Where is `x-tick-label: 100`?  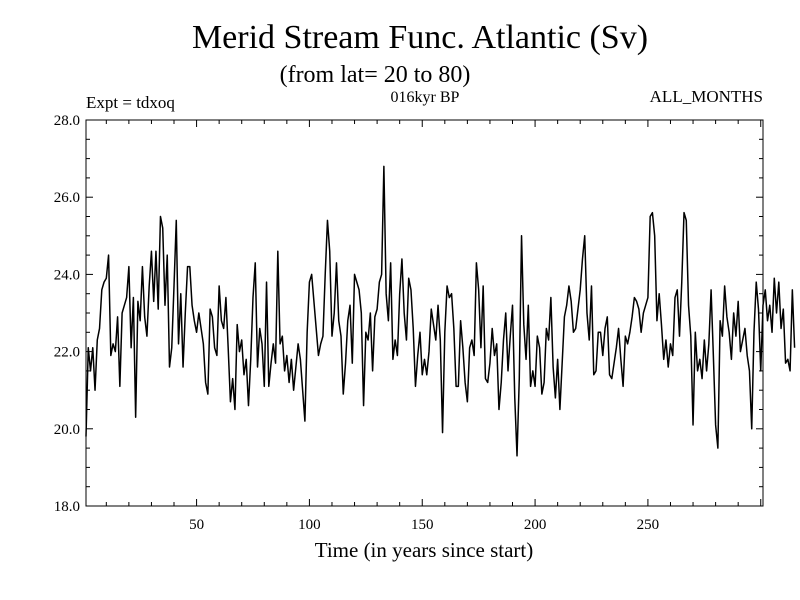 x-tick-label: 100 is located at coordinates (309, 525).